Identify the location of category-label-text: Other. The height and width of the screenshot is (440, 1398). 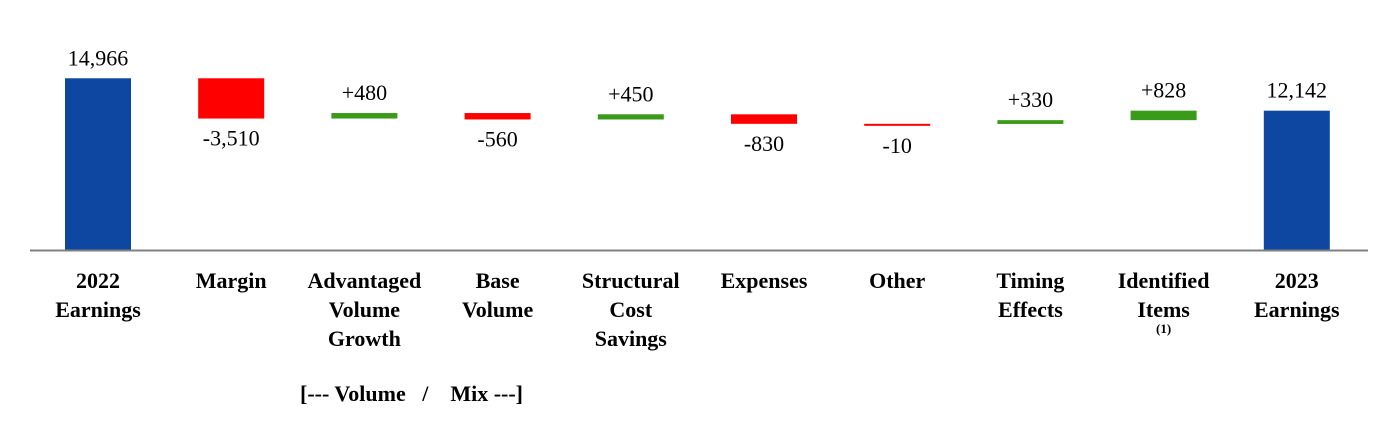
(897, 280).